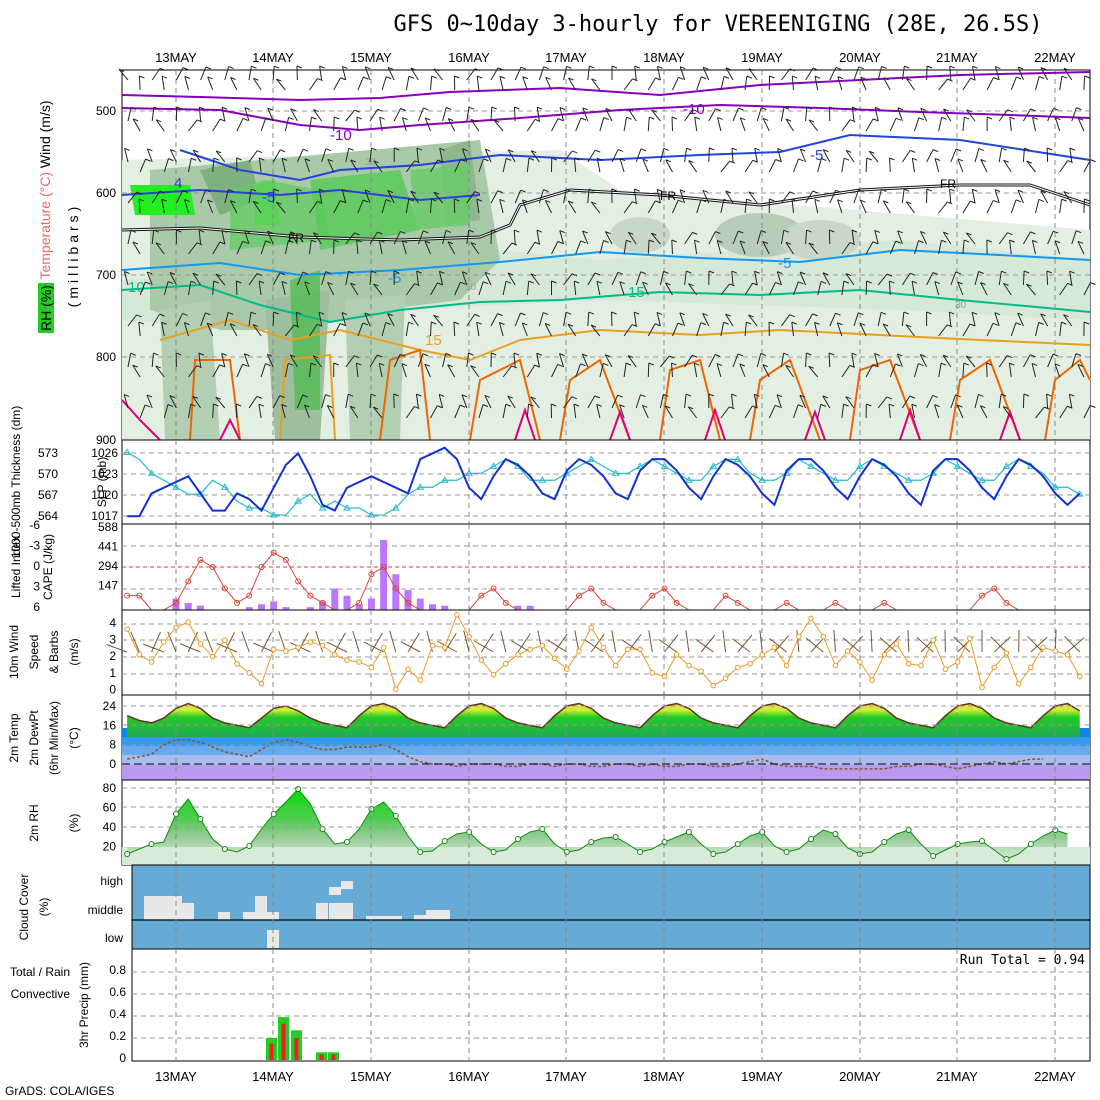  I want to click on day-label-bottom: 14MAY, so click(273, 1076).